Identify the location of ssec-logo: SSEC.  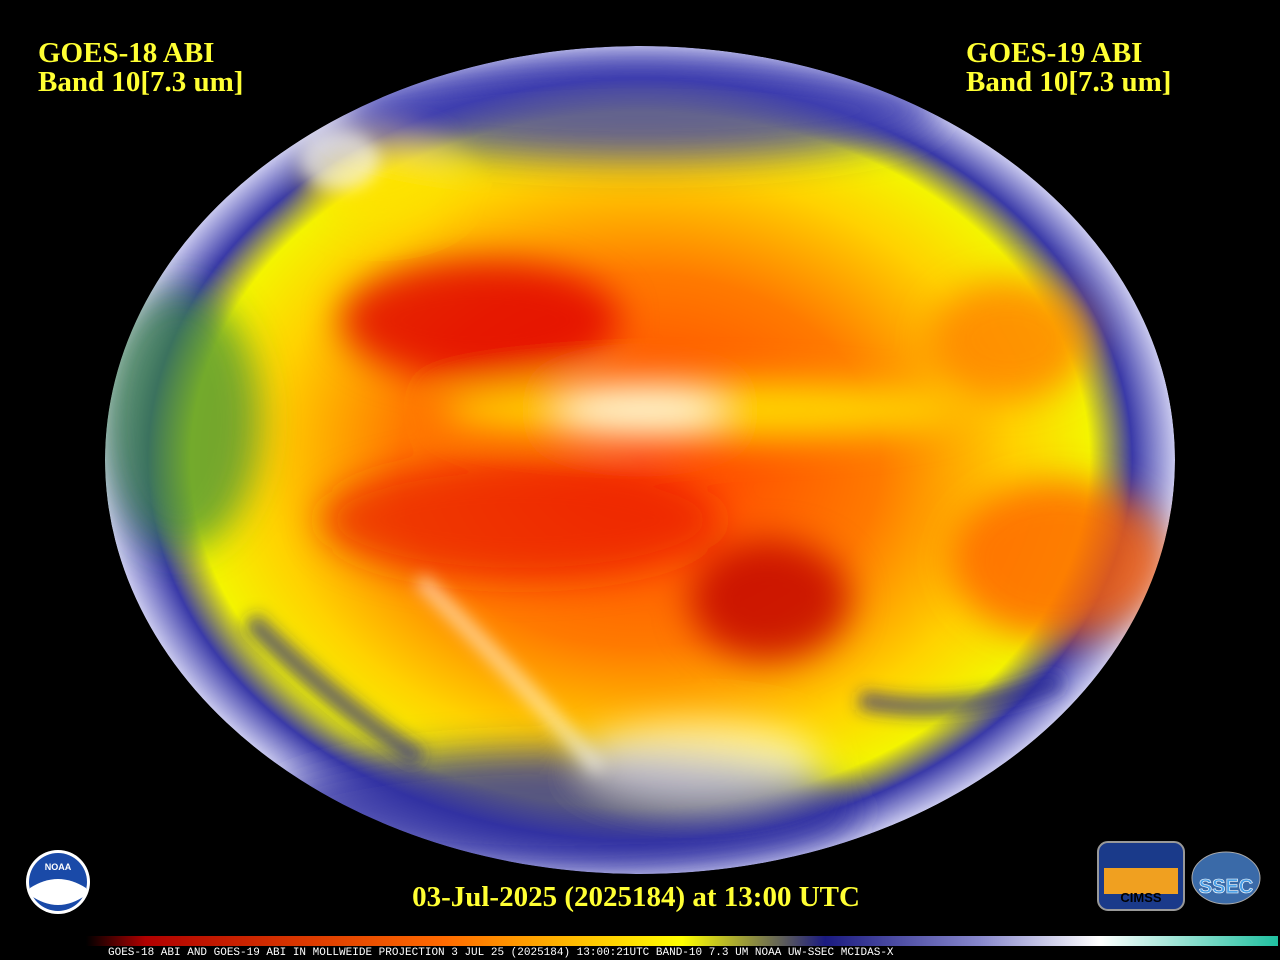
(1226, 878).